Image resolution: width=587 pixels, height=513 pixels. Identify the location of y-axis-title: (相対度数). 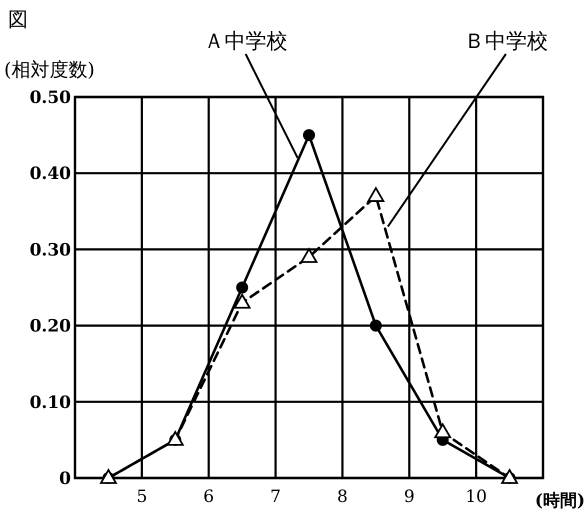
(49, 70).